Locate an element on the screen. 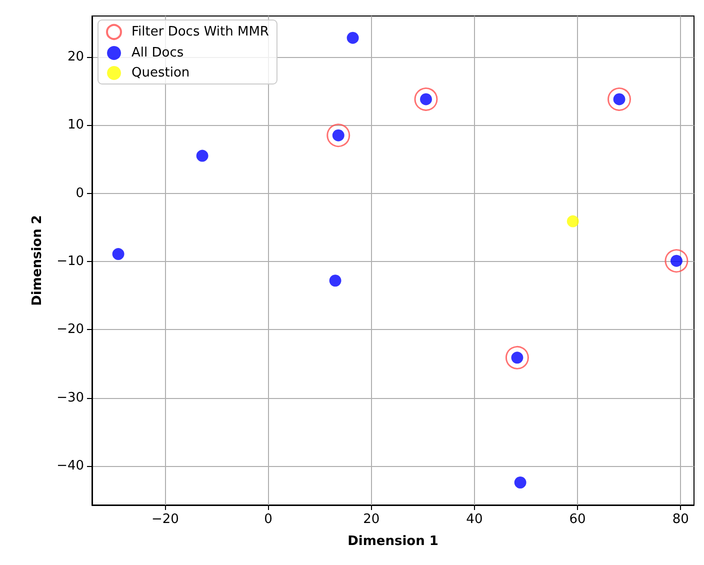 This screenshot has height=565, width=704. y-tick-label: −30 is located at coordinates (70, 398).